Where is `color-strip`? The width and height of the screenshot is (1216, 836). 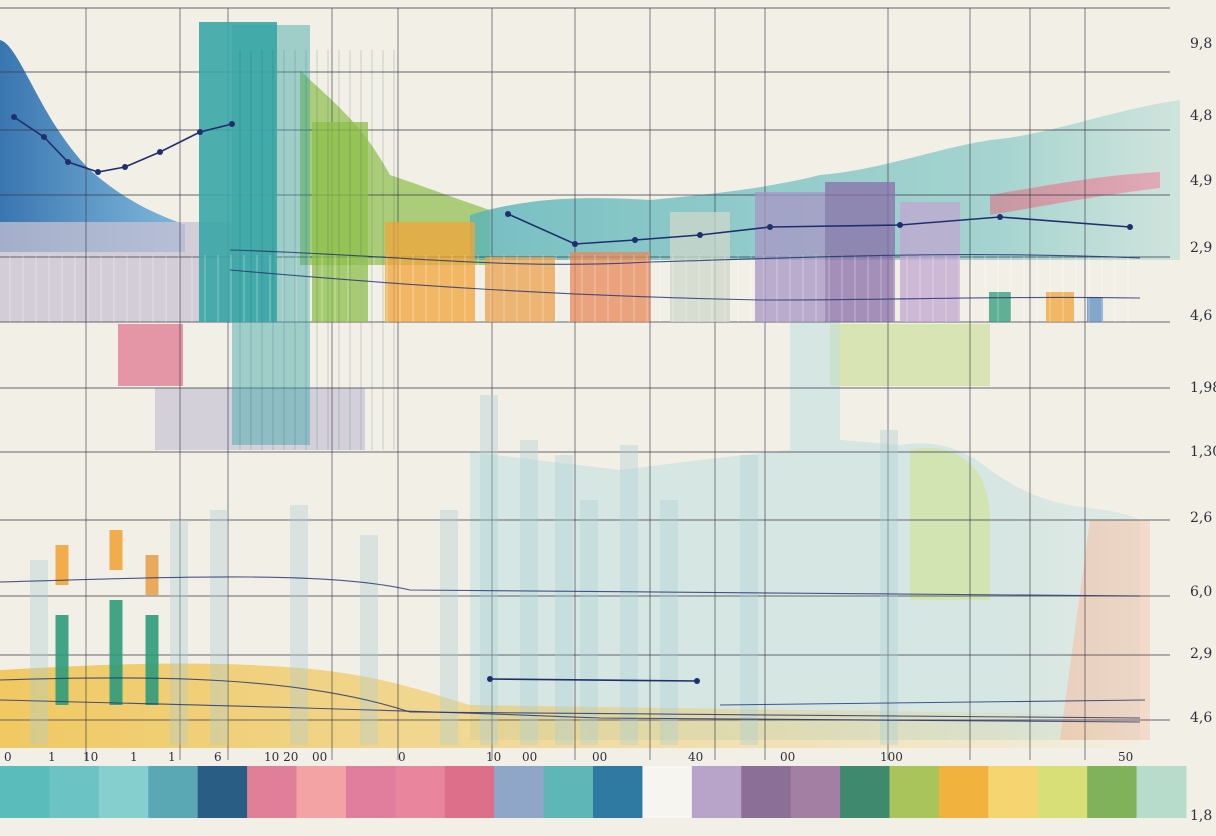
color-strip is located at coordinates (593, 792).